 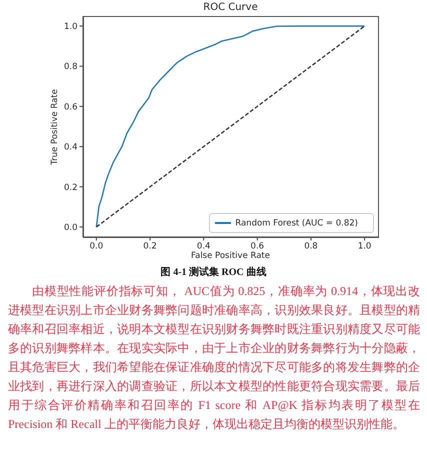 I want to click on x-tick-label: 0.2, so click(x=150, y=247).